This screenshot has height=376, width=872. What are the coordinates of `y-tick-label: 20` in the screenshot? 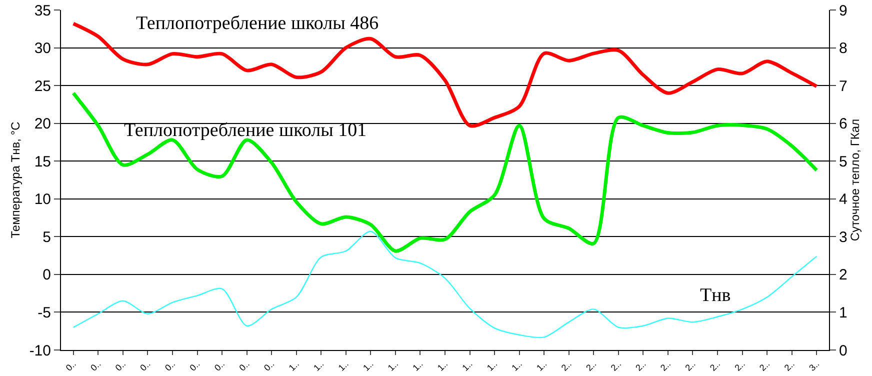 It's located at (42, 124).